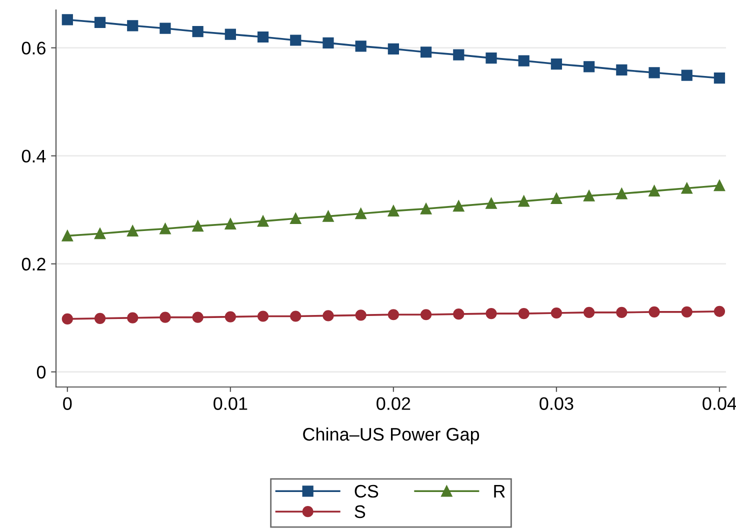 This screenshot has width=736, height=529. I want to click on x-tick-label: 0, so click(67, 403).